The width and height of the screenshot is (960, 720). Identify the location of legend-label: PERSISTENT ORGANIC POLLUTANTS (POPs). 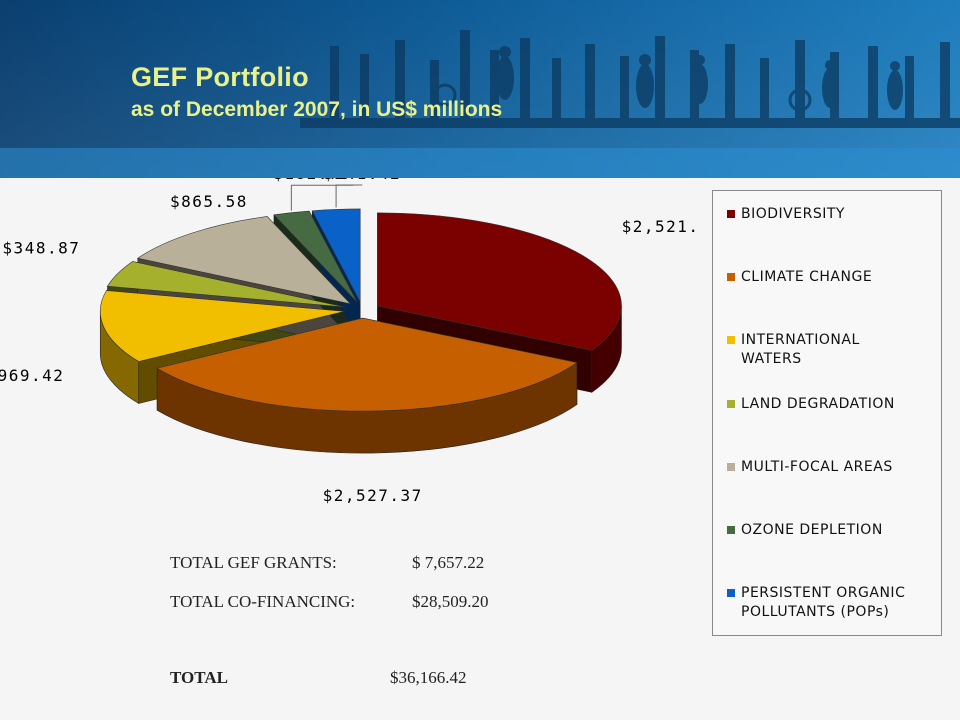
(823, 602).